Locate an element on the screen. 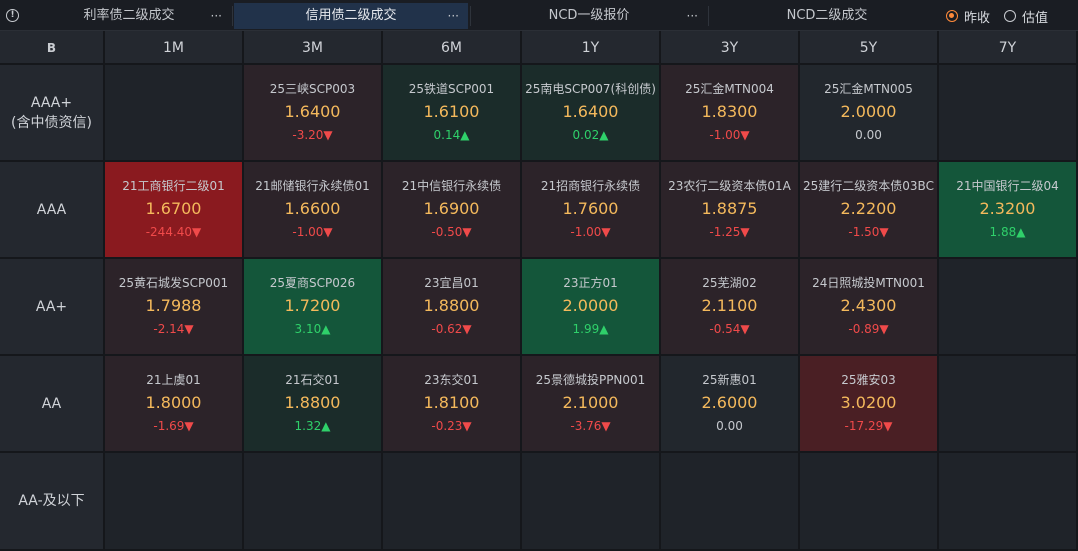  bond-name: 23东交01 is located at coordinates (451, 380).